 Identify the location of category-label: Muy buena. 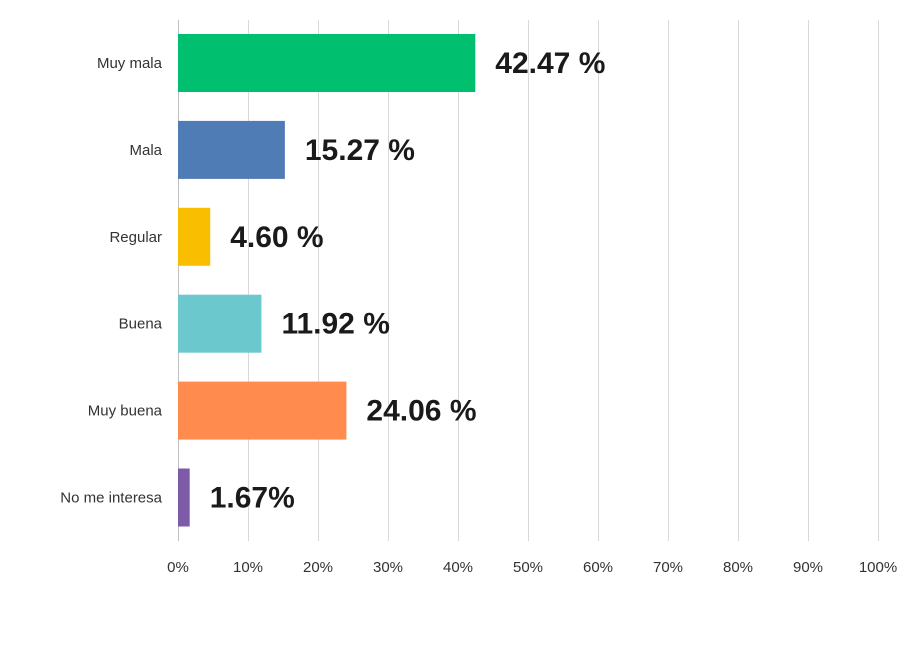
(125, 411).